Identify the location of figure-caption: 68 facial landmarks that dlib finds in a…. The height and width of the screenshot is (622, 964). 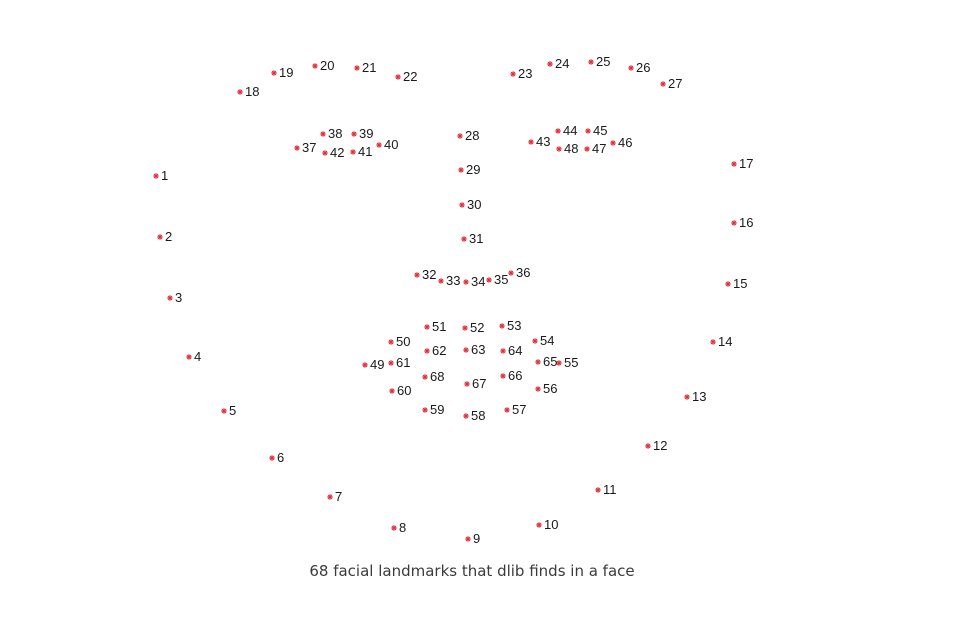
(472, 571).